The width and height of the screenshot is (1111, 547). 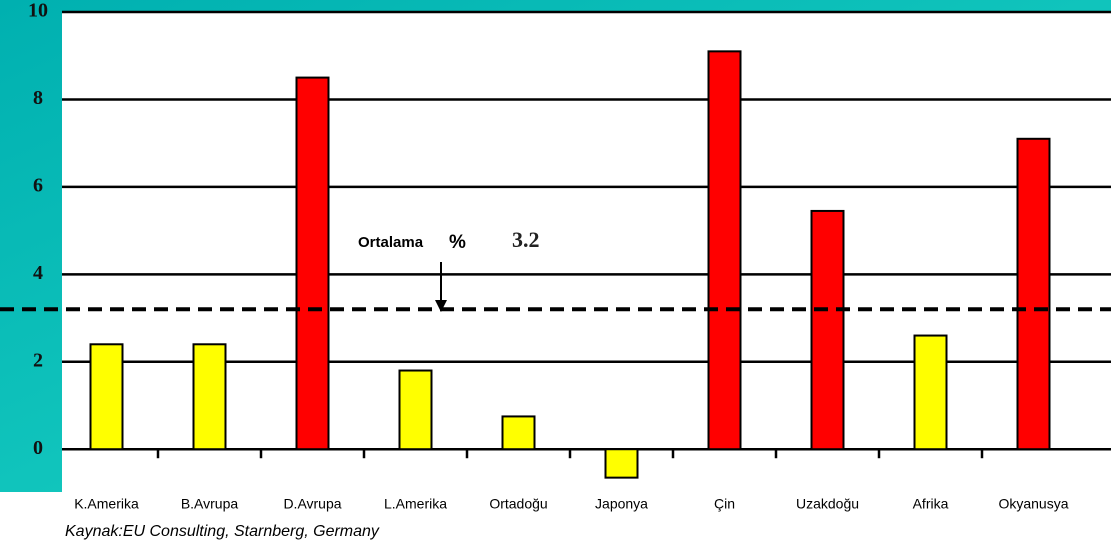 What do you see at coordinates (312, 504) in the screenshot?
I see `x-tick-label: D.Avrupa` at bounding box center [312, 504].